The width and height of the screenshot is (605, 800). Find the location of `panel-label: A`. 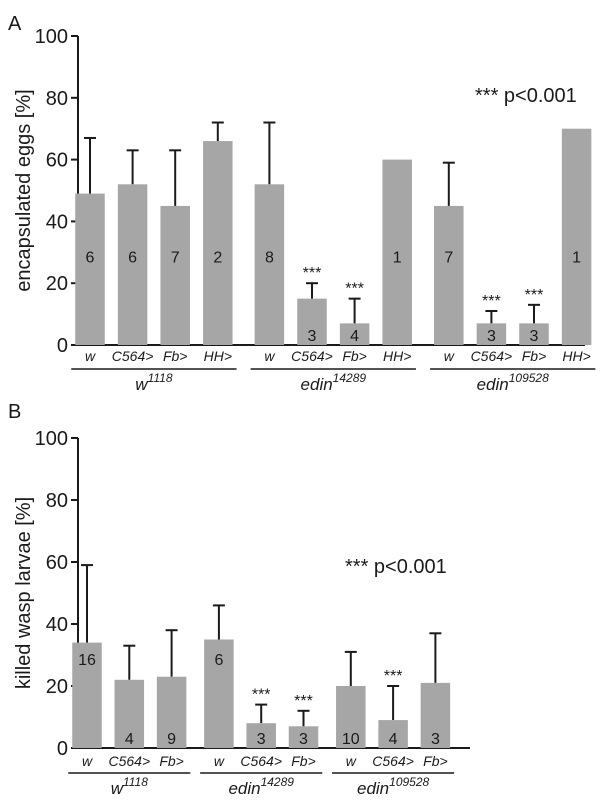

panel-label: A is located at coordinates (15, 24).